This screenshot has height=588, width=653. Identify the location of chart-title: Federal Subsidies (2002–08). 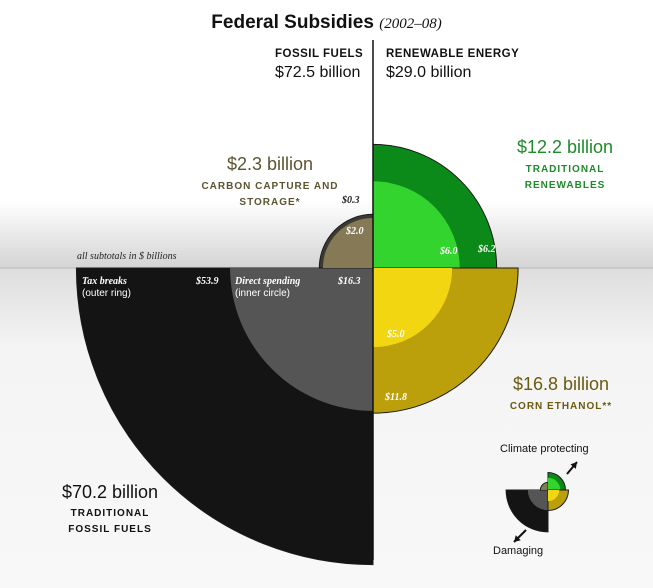
(326, 23).